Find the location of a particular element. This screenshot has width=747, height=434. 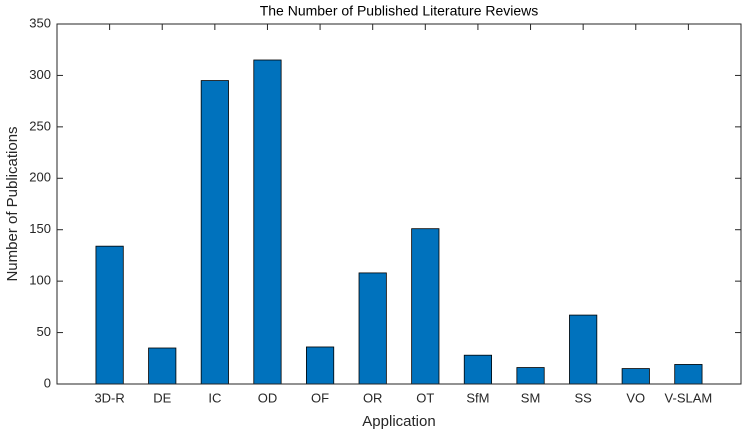

x-tick-label: OT is located at coordinates (425, 397).